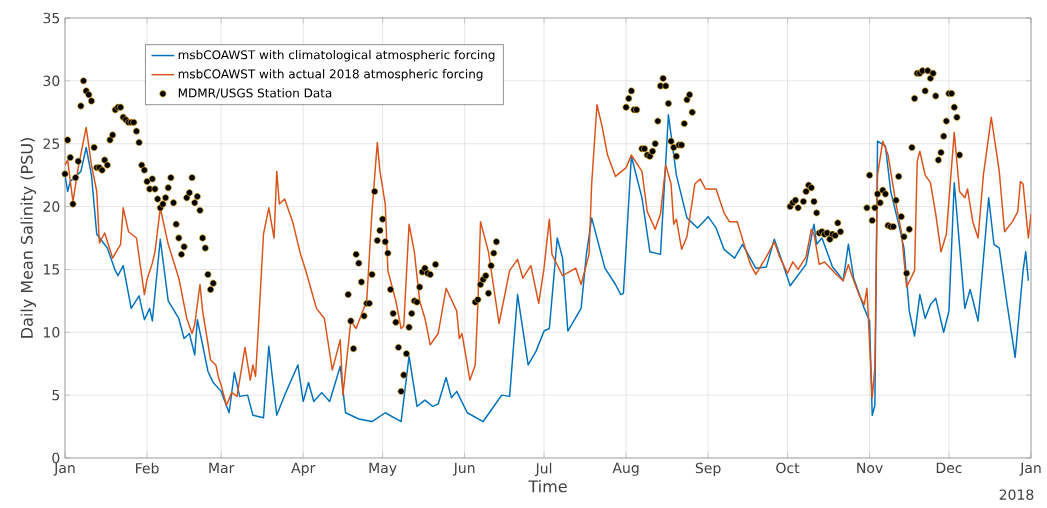 The image size is (1047, 508). What do you see at coordinates (52, 269) in the screenshot?
I see `y-tick-label: 15` at bounding box center [52, 269].